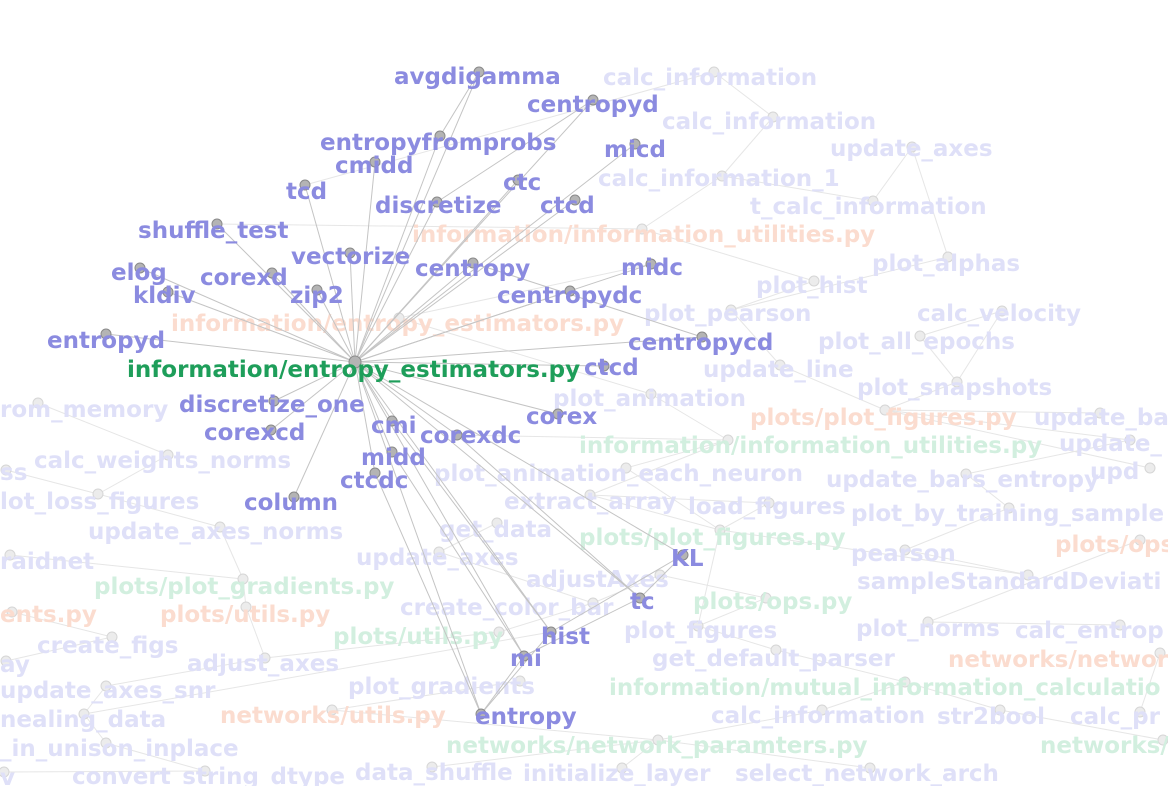  What do you see at coordinates (263, 664) in the screenshot?
I see `background-label-adjust-axes: adjust_axes` at bounding box center [263, 664].